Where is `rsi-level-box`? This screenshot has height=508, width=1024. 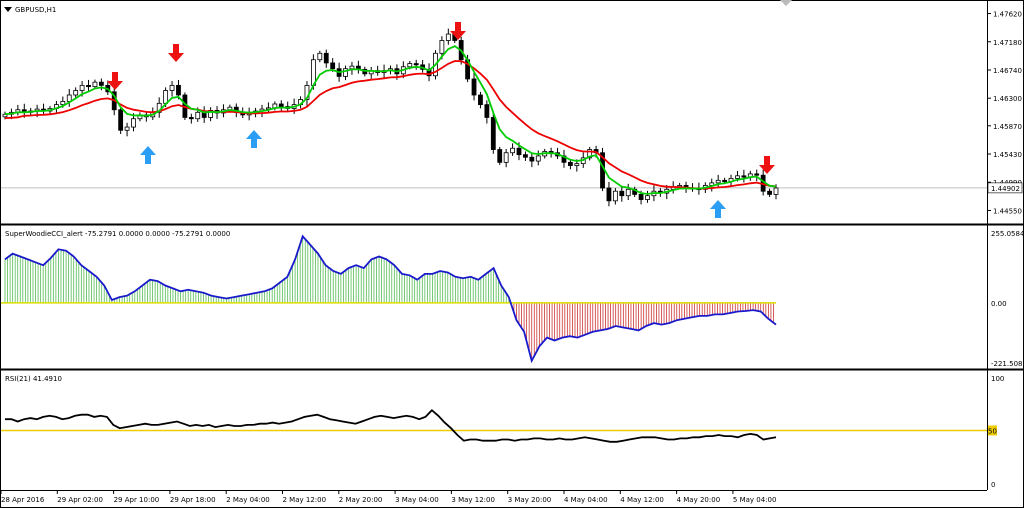
rsi-level-box is located at coordinates (992, 430).